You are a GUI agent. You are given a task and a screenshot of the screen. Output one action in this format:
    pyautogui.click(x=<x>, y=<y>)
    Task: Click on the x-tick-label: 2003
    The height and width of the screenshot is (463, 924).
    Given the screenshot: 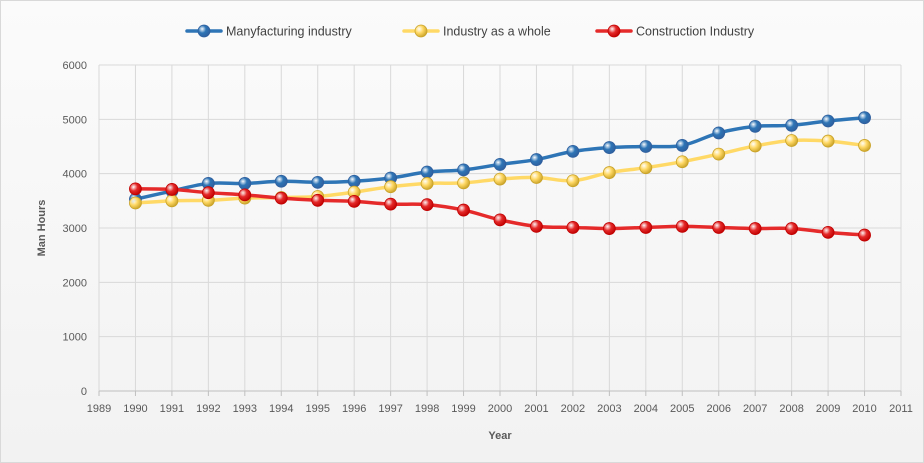 What is the action you would take?
    pyautogui.click(x=609, y=409)
    